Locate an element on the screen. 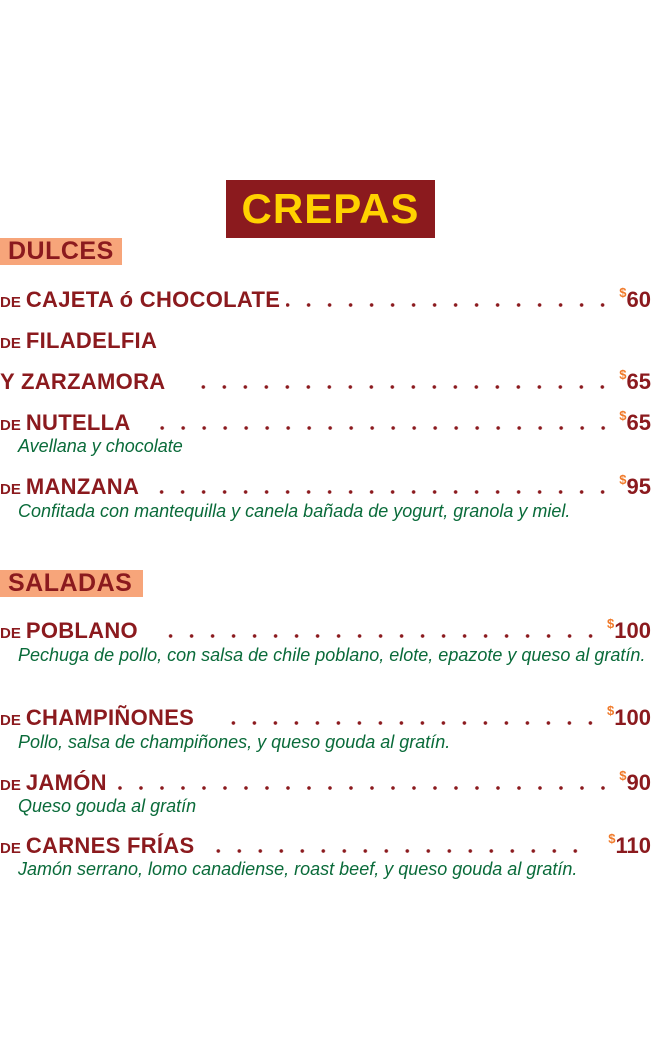  item-description: Avellana y chocolate is located at coordinates (100, 446).